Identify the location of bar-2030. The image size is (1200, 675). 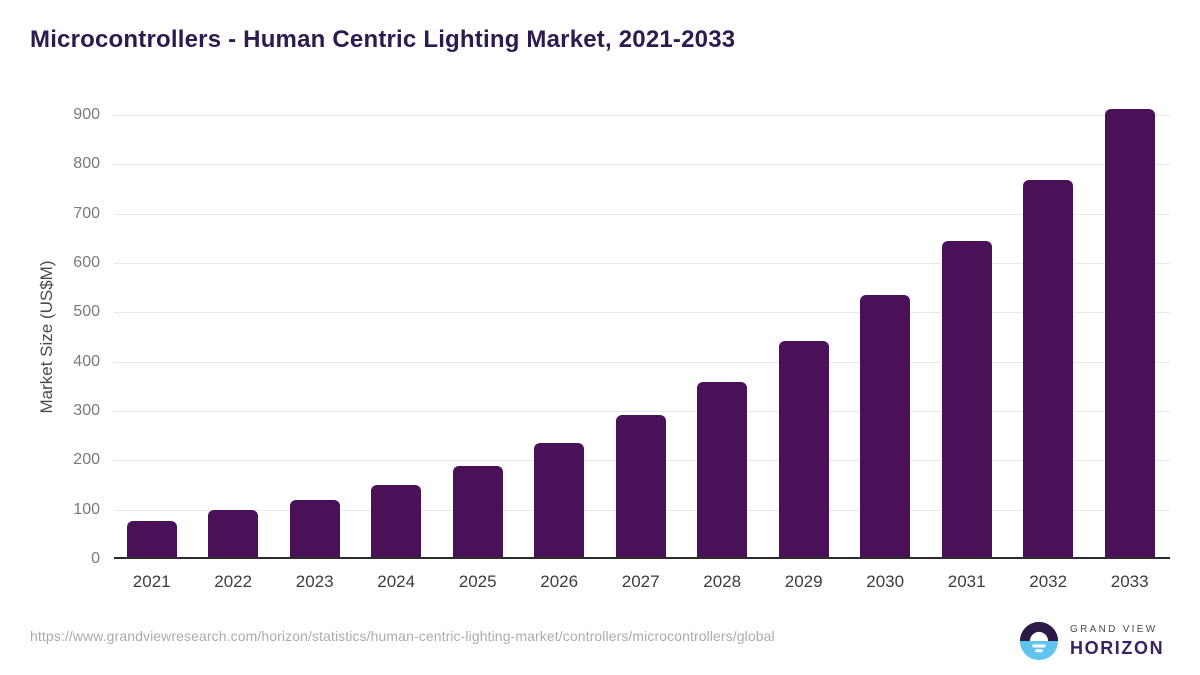
(885, 426).